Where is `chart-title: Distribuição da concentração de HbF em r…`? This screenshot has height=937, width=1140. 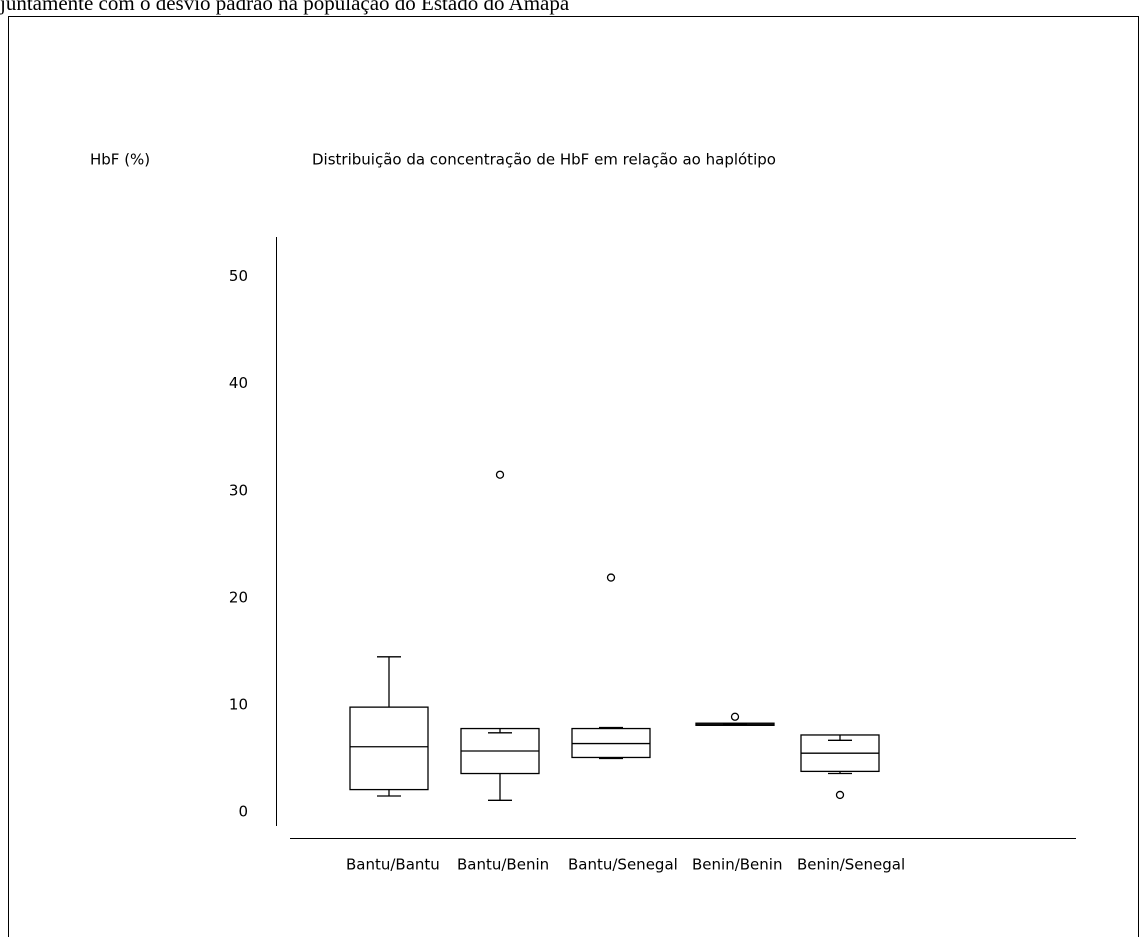 chart-title: Distribuição da concentração de HbF em r… is located at coordinates (544, 160).